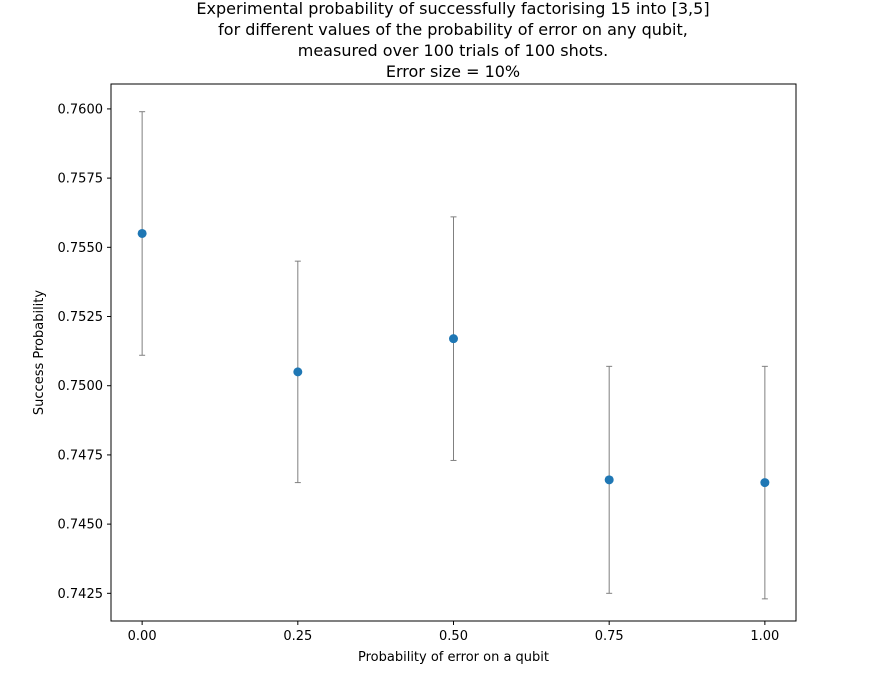  Describe the element at coordinates (609, 636) in the screenshot. I see `x-tick-label: 0.75` at that location.